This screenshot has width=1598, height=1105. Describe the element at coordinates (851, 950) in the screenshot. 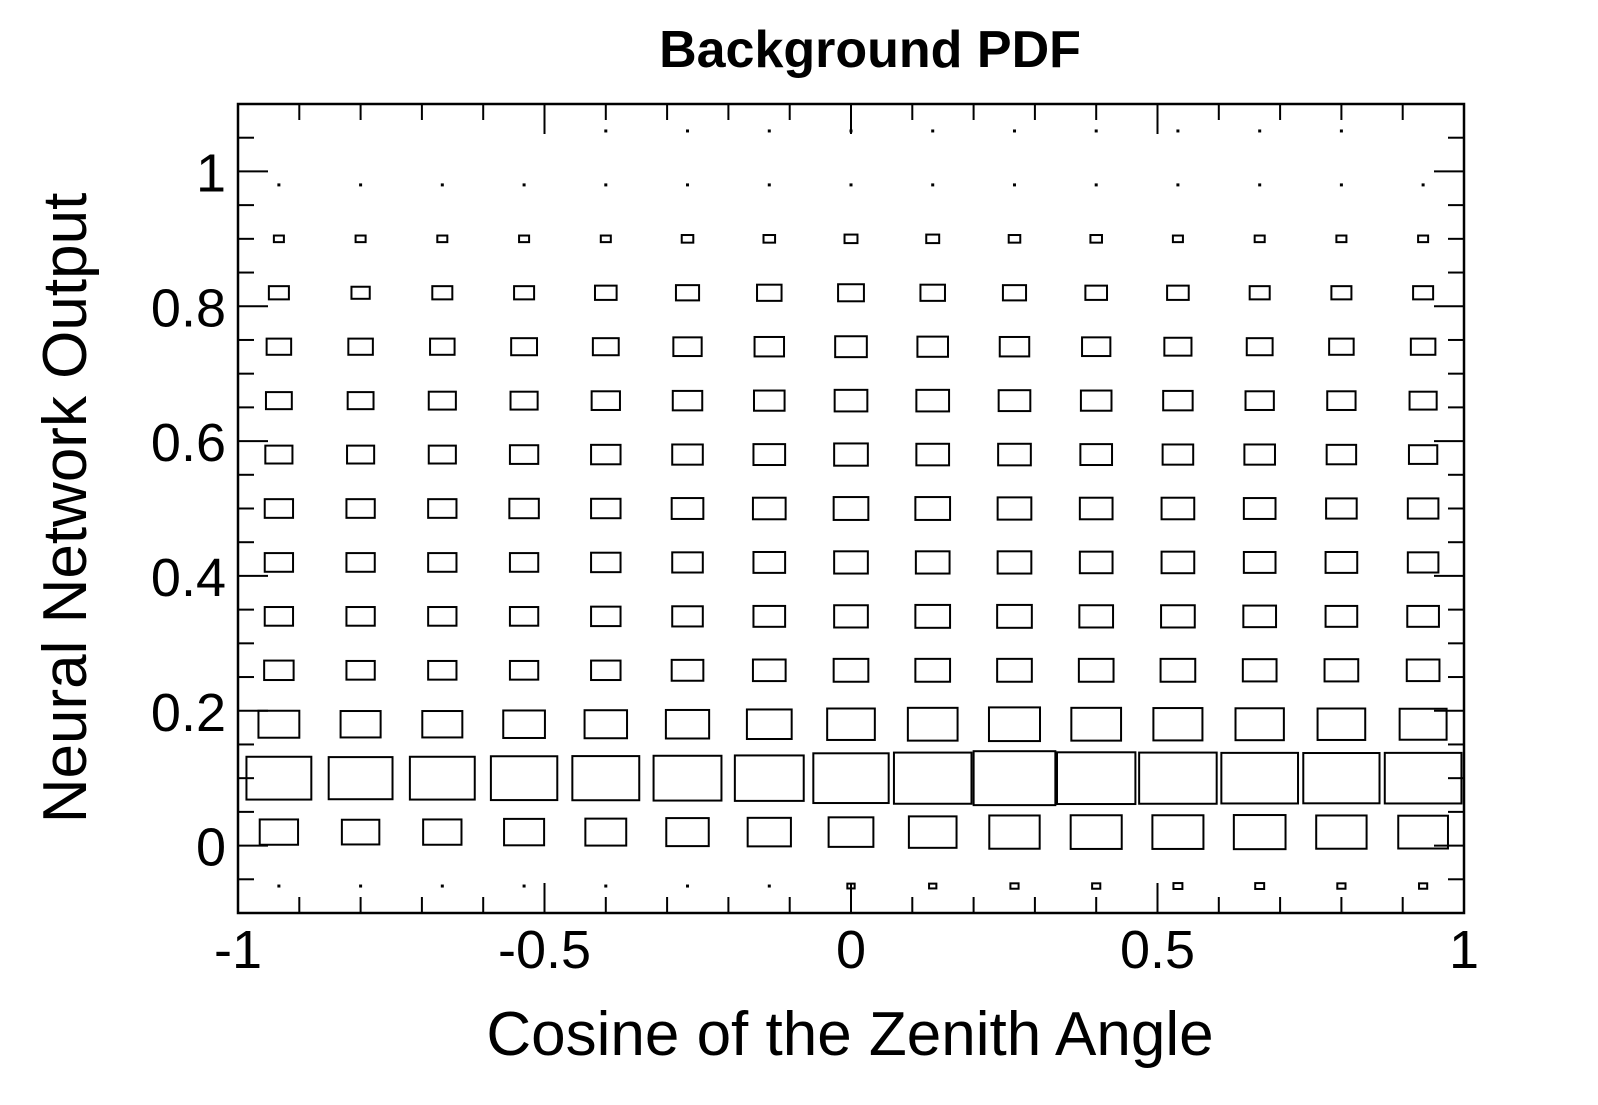

I see `x-tick-label: 0` at that location.